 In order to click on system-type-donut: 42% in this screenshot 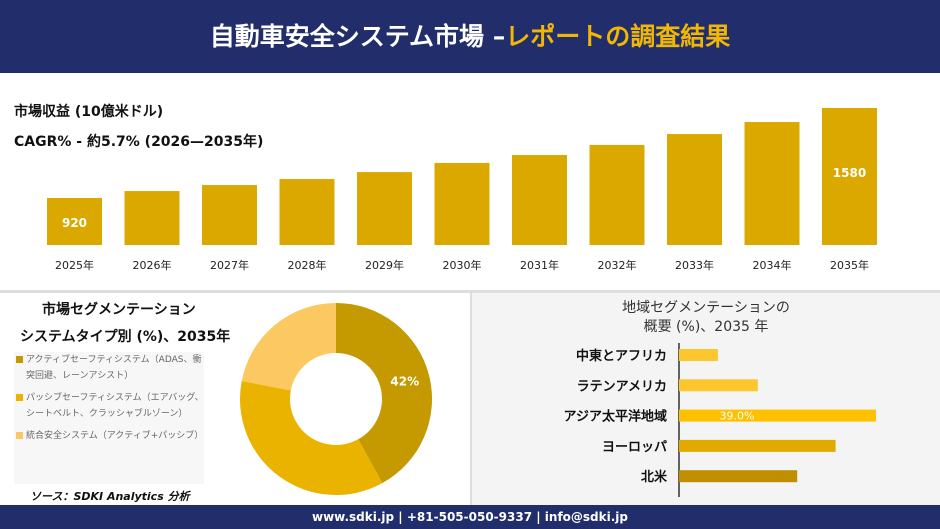, I will do `click(336, 399)`.